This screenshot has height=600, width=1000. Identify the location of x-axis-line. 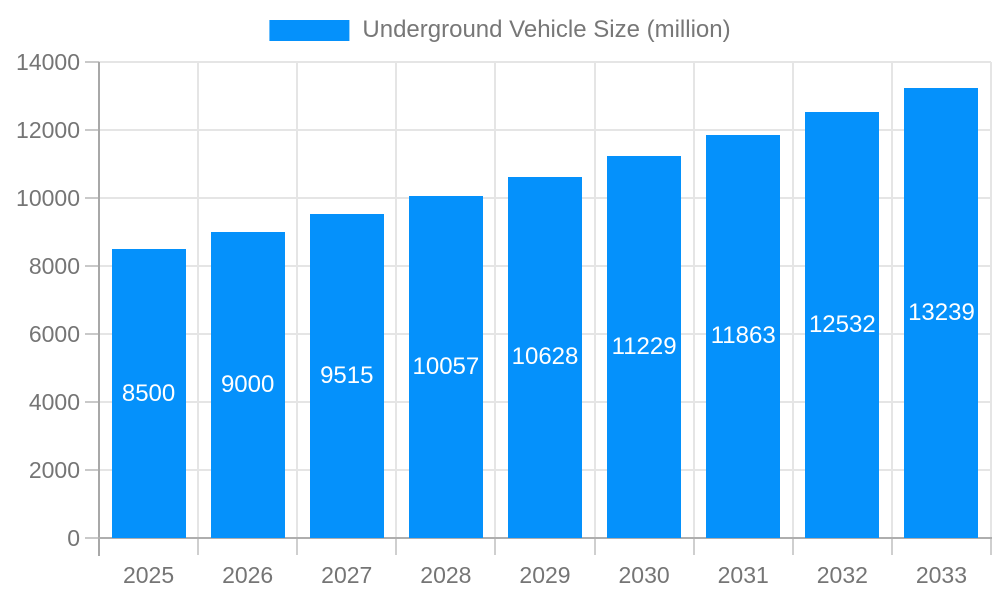
(545, 538).